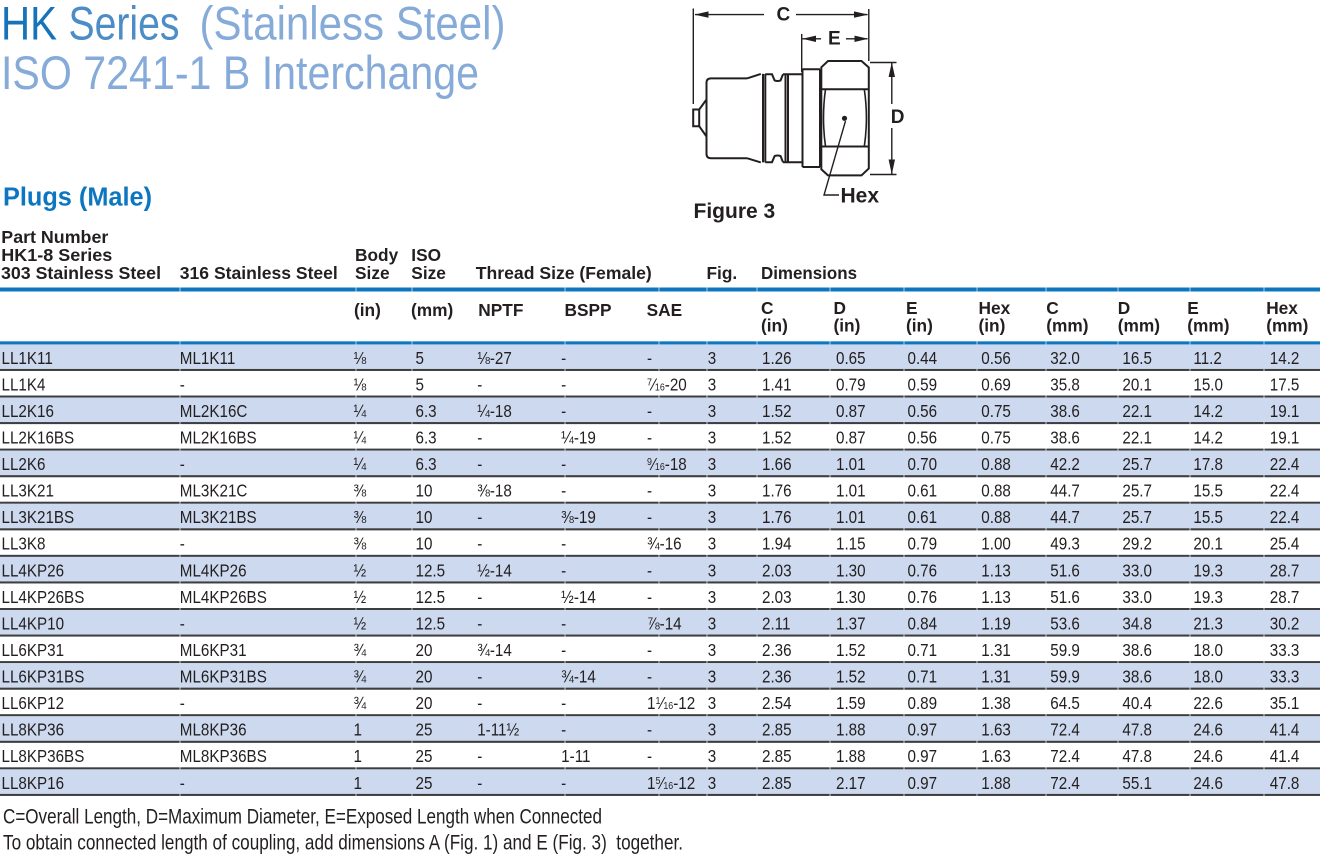 The height and width of the screenshot is (859, 1320). I want to click on svg-text: 21.3, so click(1208, 623).